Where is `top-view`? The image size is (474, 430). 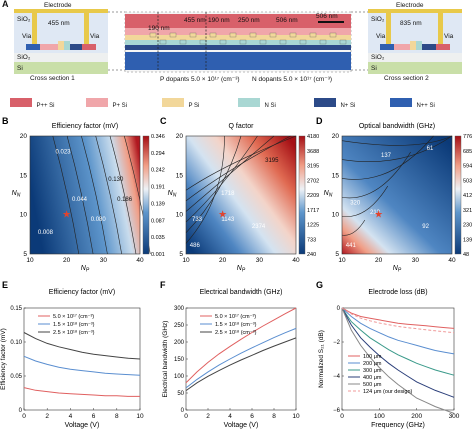 top-view is located at coordinates (238, 42).